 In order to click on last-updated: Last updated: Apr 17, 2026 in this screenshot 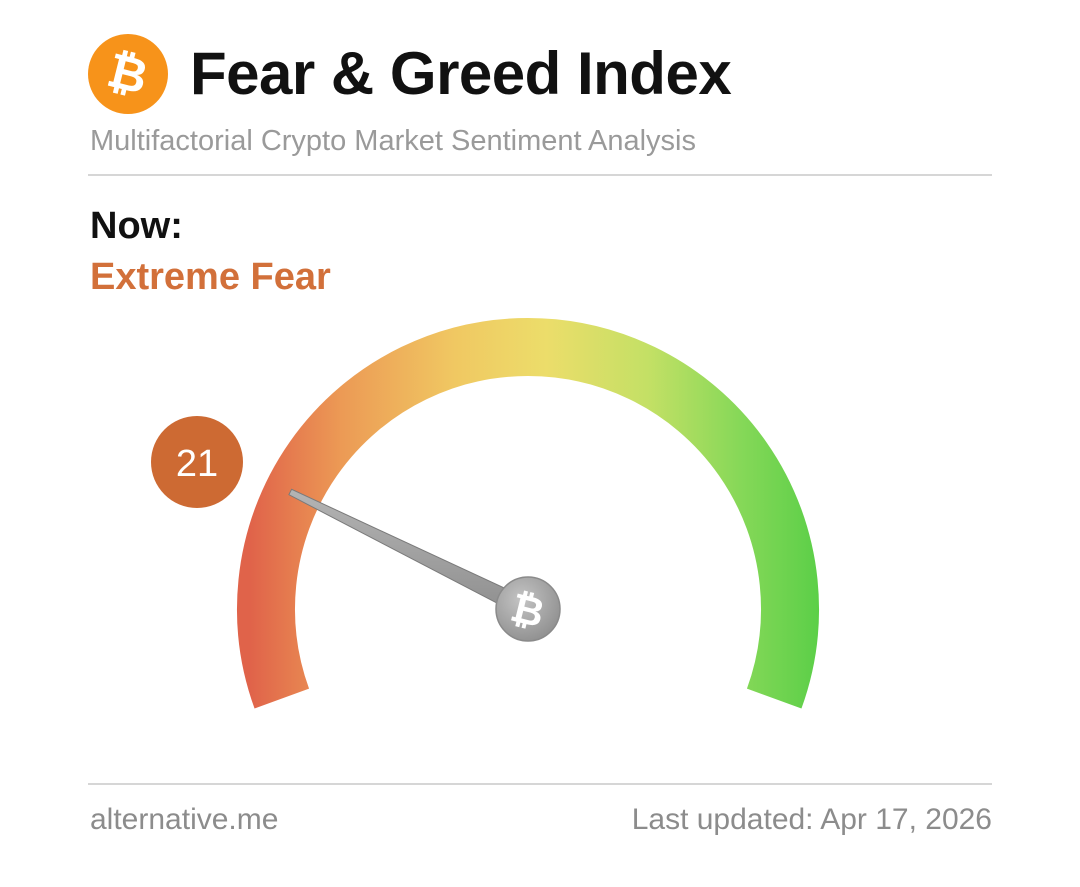, I will do `click(811, 819)`.